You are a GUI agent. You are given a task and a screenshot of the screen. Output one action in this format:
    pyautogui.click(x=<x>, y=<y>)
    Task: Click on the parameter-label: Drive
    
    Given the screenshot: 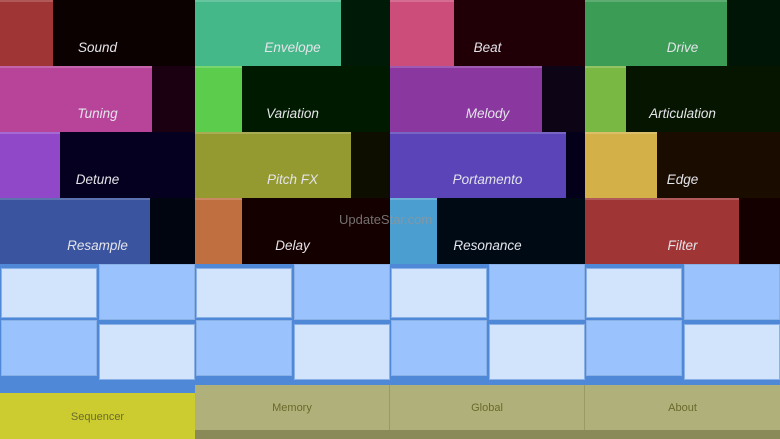 What is the action you would take?
    pyautogui.click(x=682, y=47)
    